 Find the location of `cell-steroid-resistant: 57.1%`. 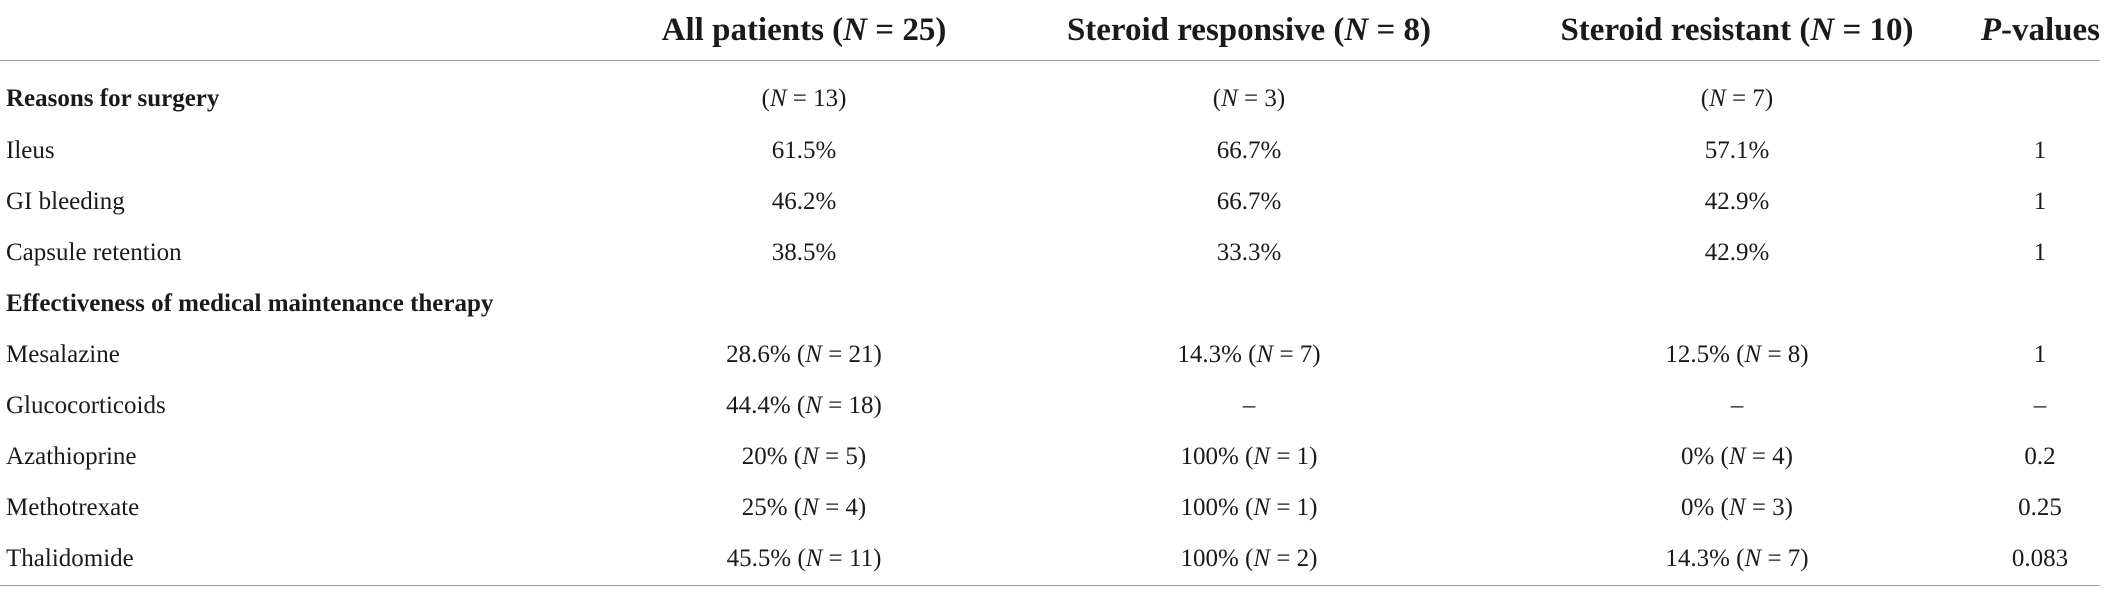

cell-steroid-resistant: 57.1% is located at coordinates (1737, 150).